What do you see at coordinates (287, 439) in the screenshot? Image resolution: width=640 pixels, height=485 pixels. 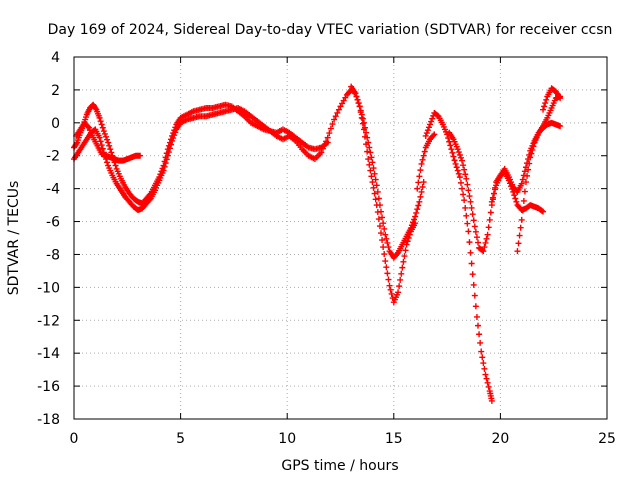 I see `x-tick-label: 10` at bounding box center [287, 439].